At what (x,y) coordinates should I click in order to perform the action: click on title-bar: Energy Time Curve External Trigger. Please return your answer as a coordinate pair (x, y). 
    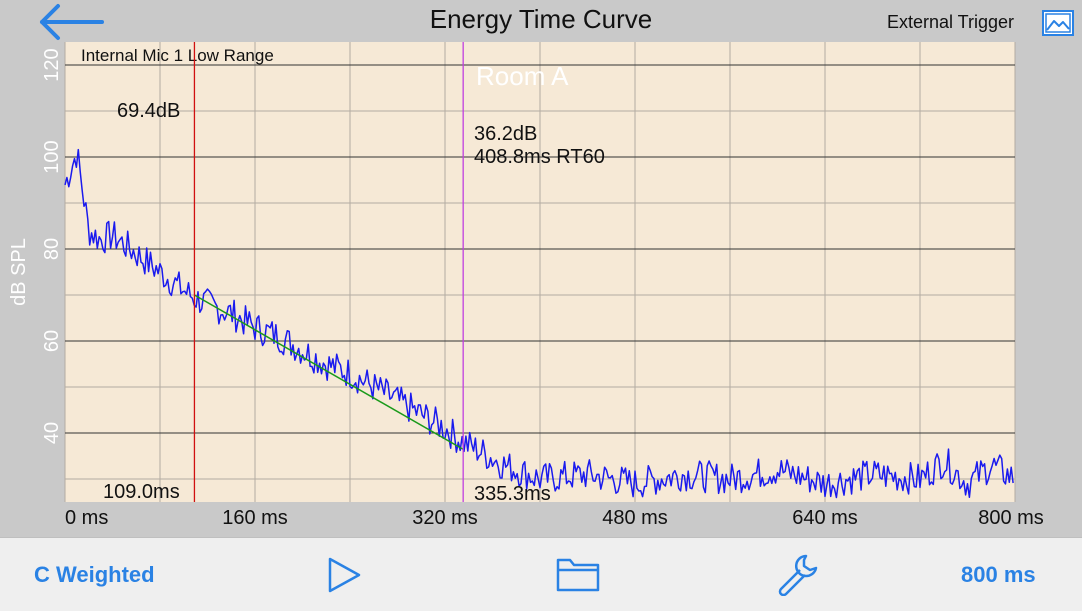
    Looking at the image, I should click on (541, 21).